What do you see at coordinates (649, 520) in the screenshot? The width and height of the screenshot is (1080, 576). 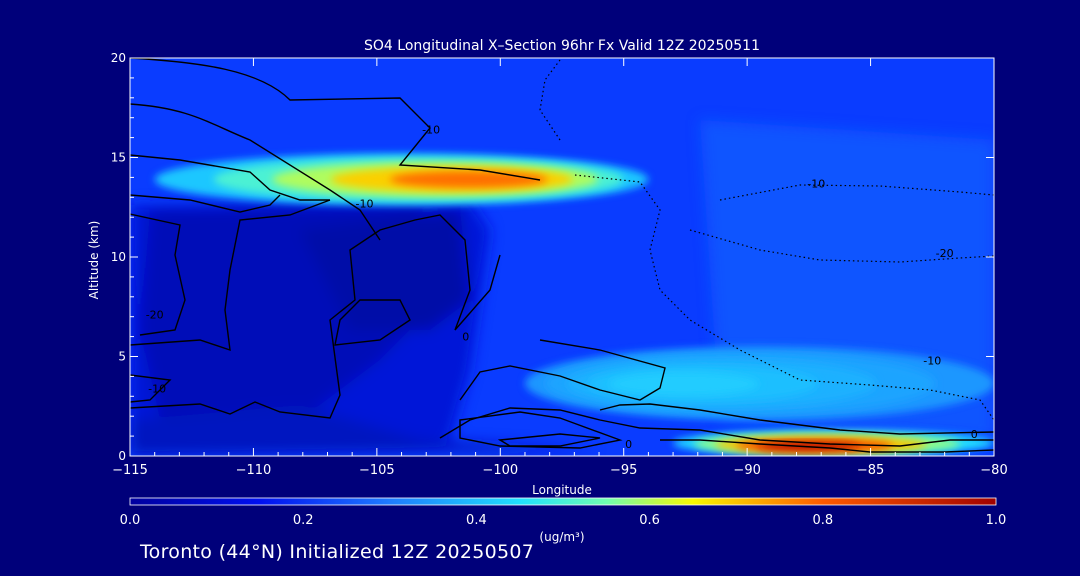 I see `colorbar-tick-label: 0.6` at bounding box center [649, 520].